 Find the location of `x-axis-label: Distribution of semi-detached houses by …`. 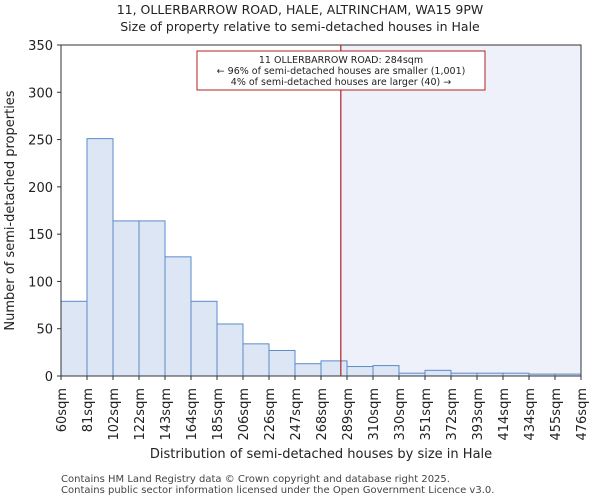

x-axis-label: Distribution of semi-detached houses by … is located at coordinates (321, 454).